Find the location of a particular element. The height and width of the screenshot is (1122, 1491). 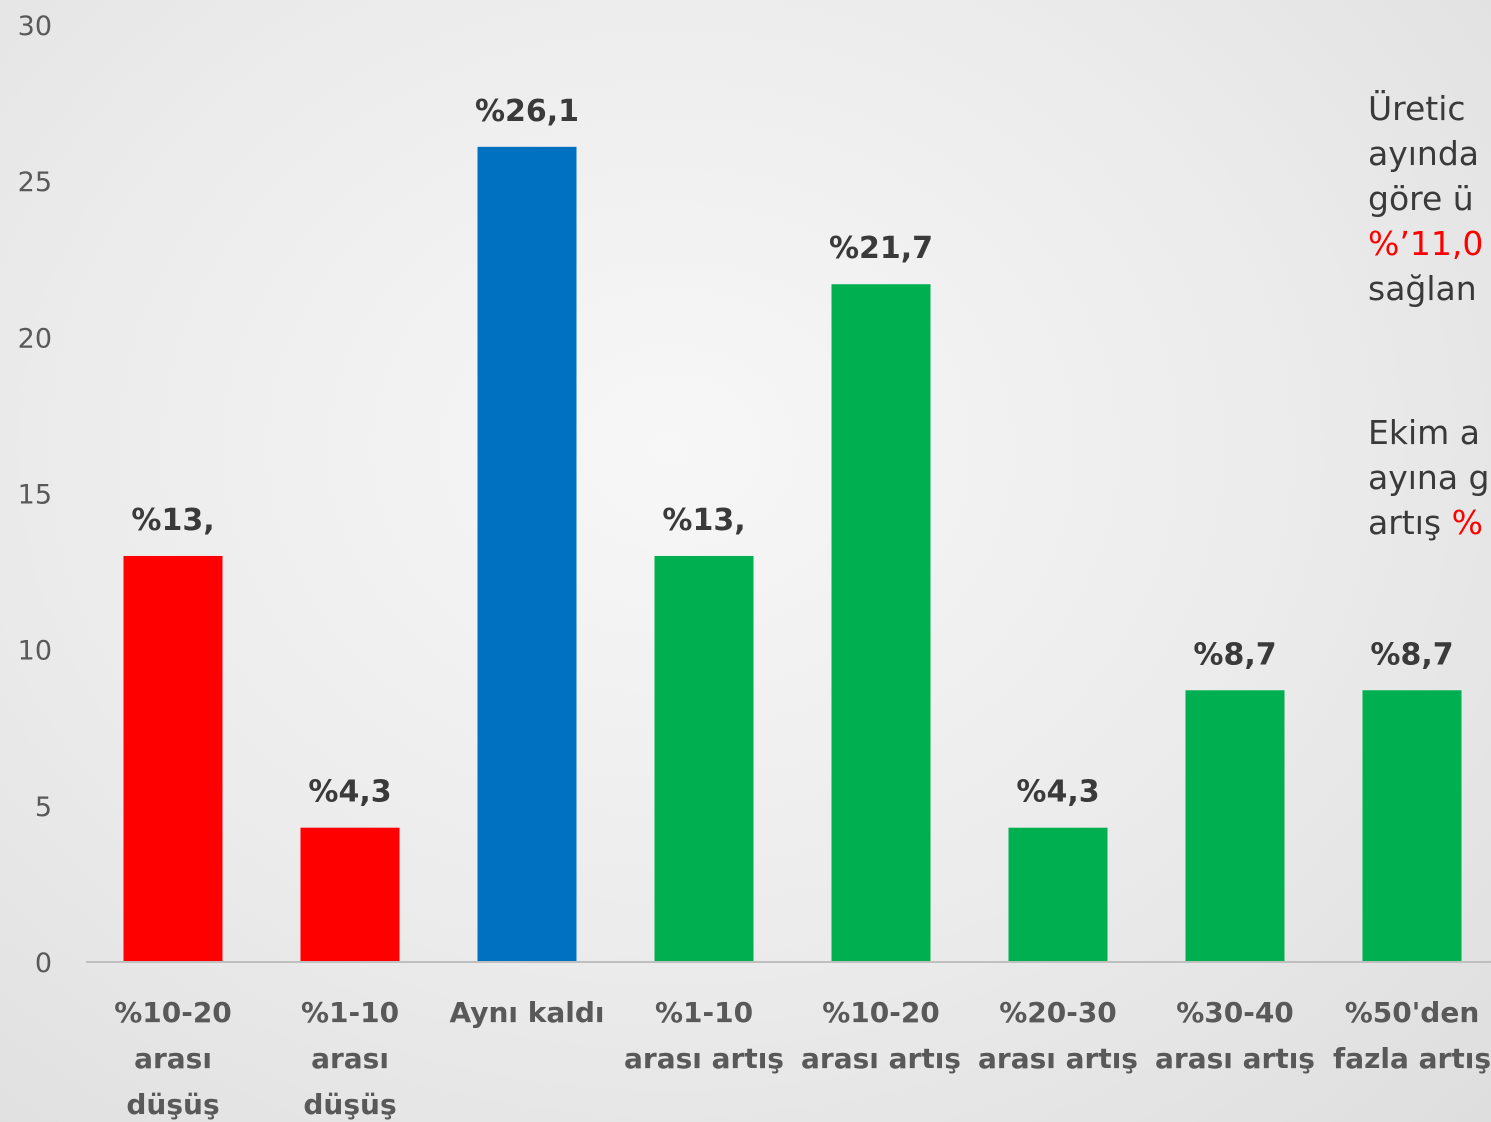

annotation-line: Üretic is located at coordinates (1417, 108).